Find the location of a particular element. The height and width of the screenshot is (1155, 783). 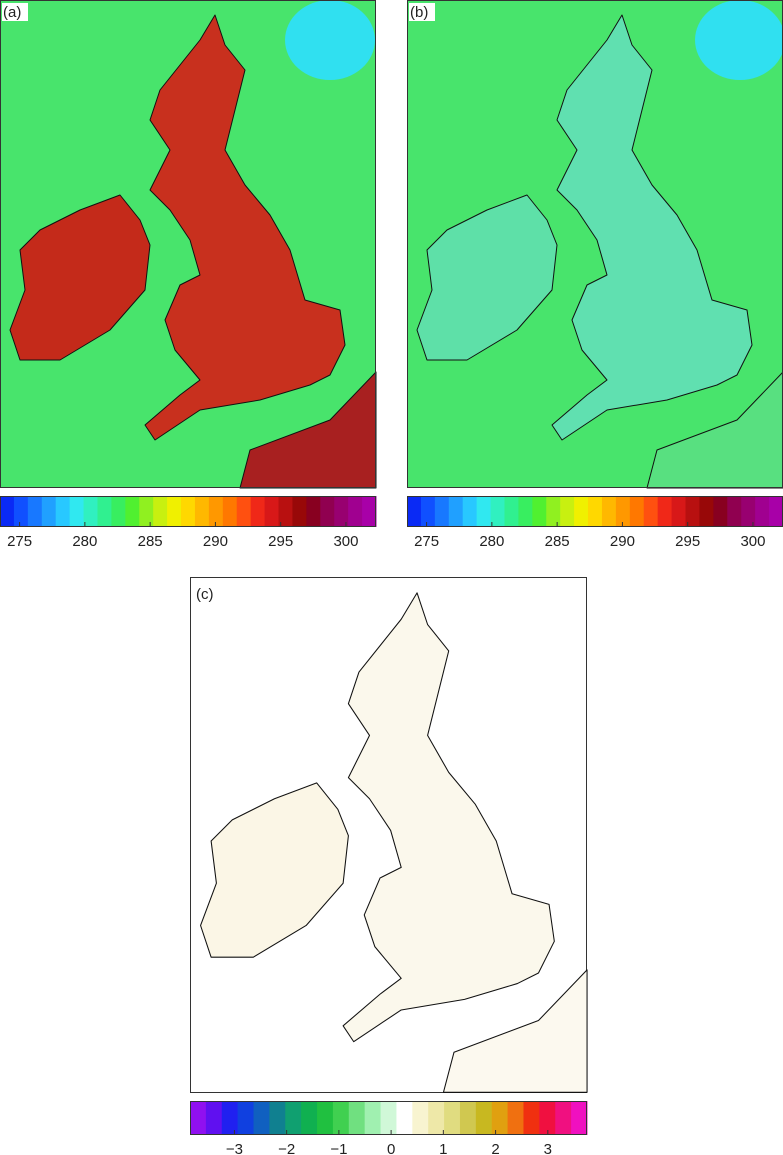

colorbar-tick-label: 2 is located at coordinates (495, 1148).